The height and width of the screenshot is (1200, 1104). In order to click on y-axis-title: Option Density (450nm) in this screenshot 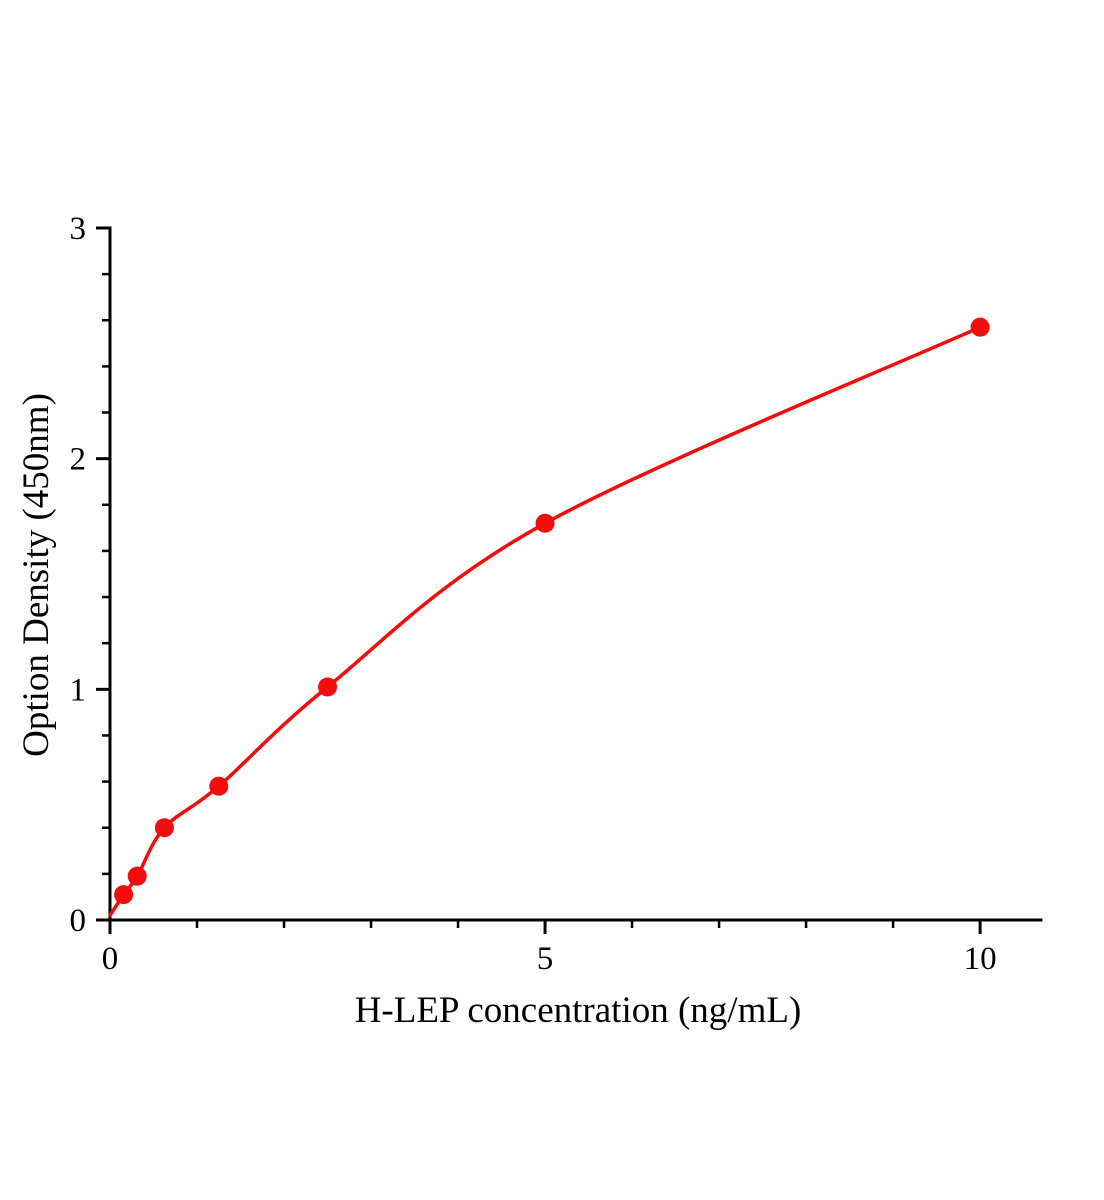, I will do `click(36, 575)`.